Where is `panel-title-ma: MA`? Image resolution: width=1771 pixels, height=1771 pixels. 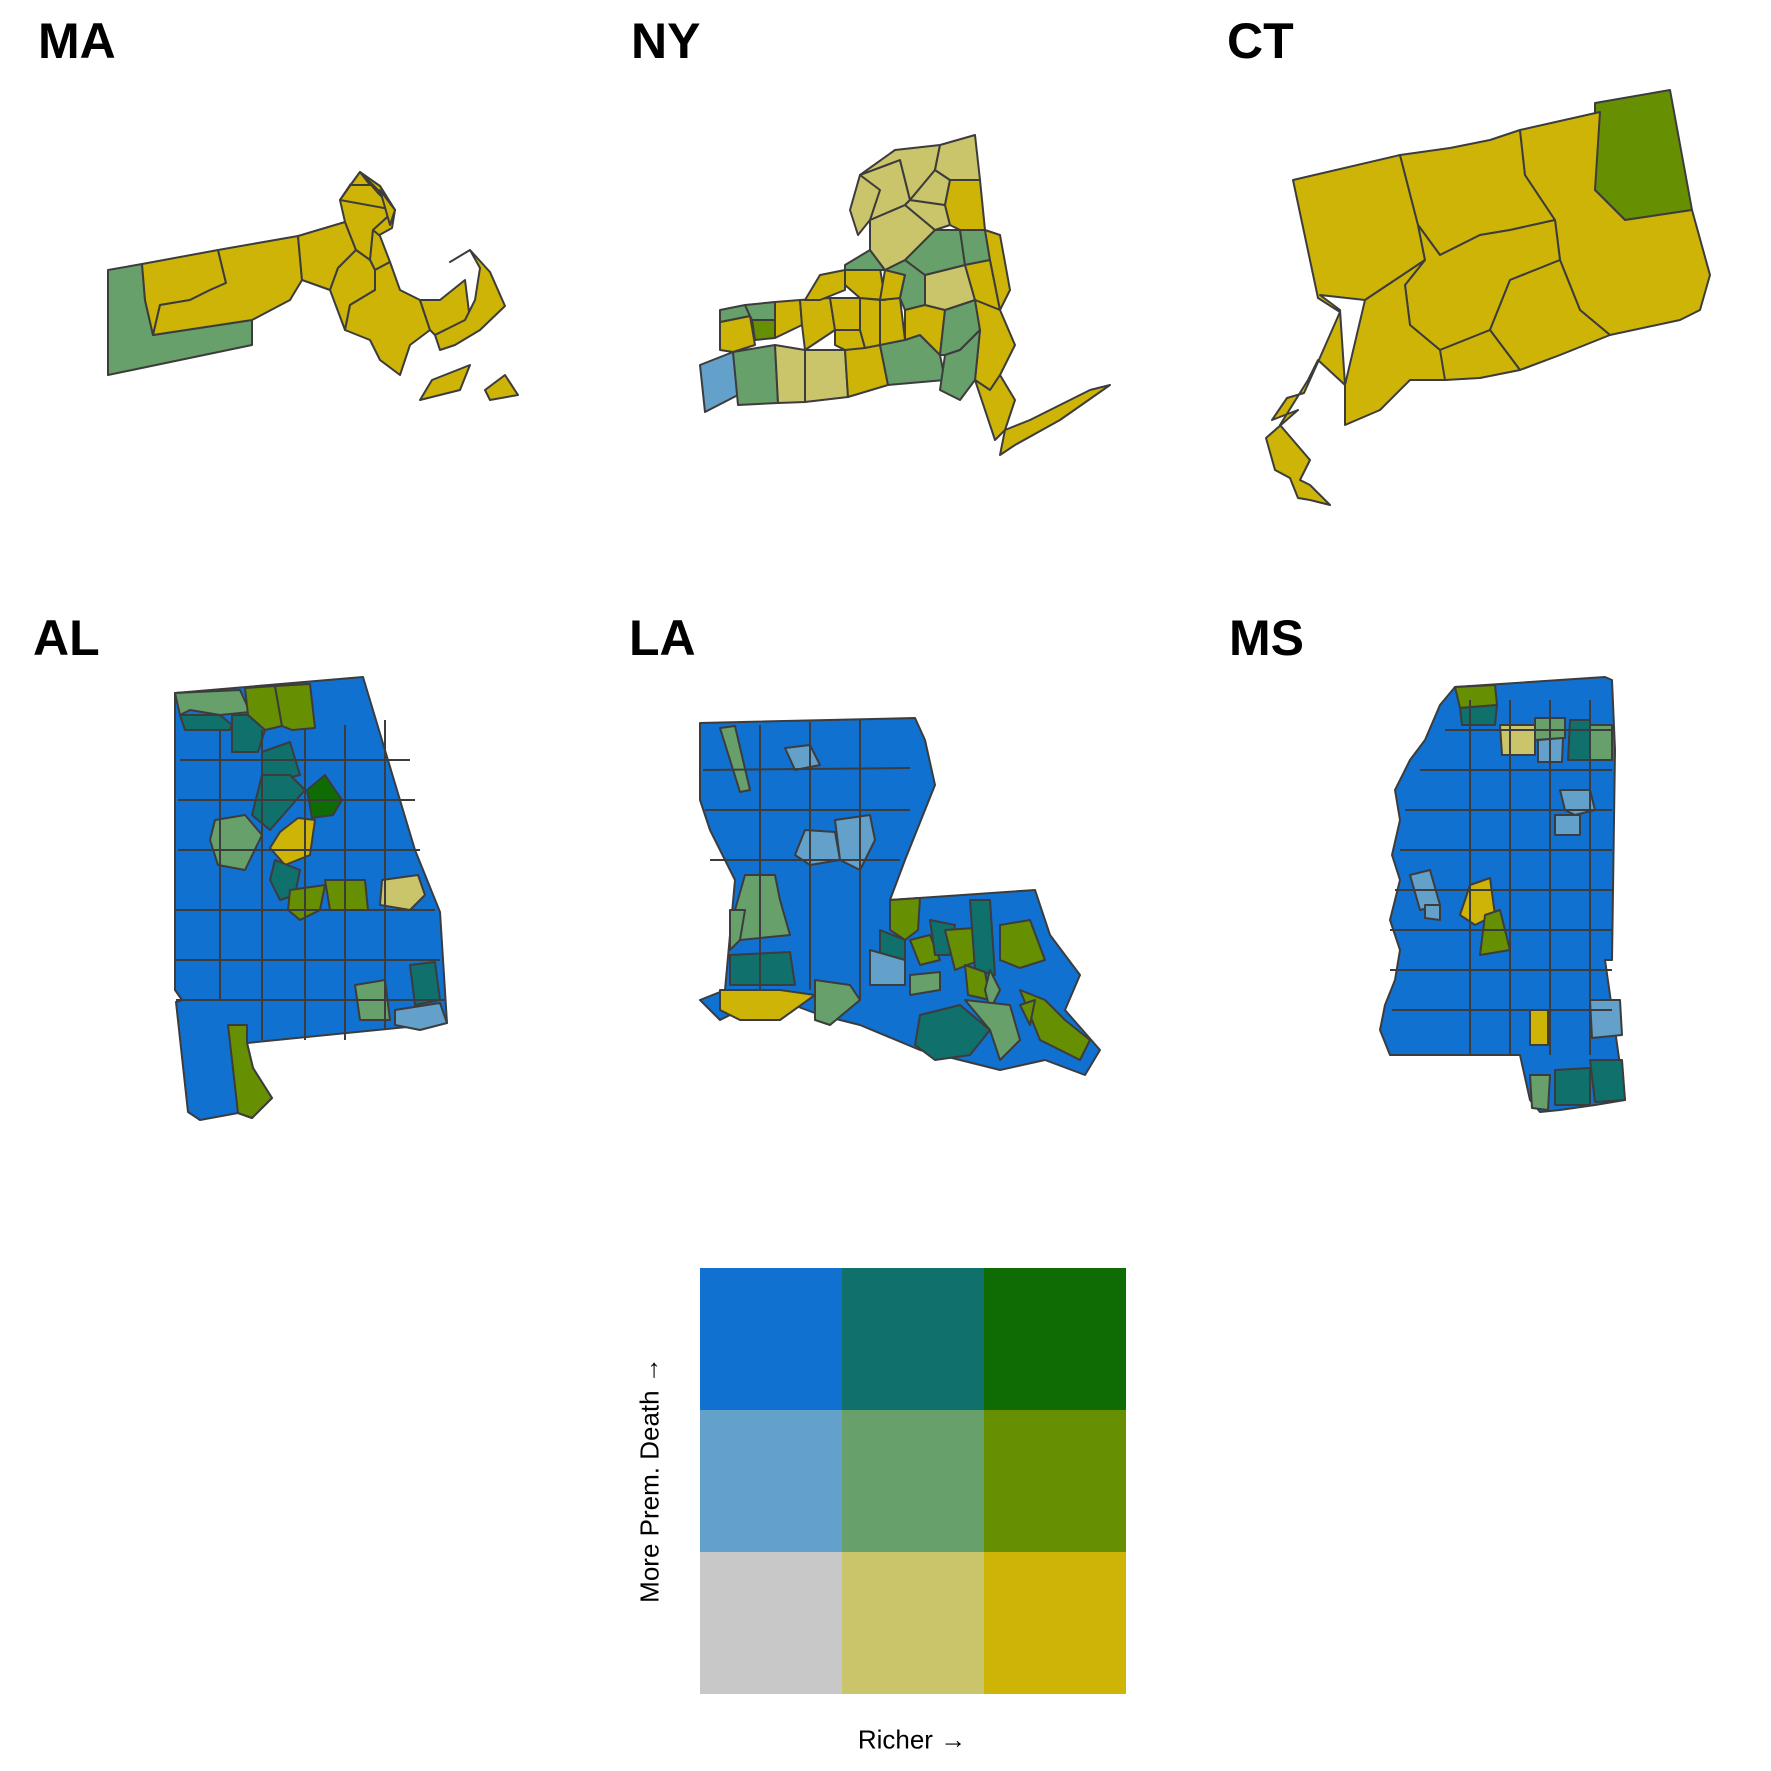 panel-title-ma: MA is located at coordinates (77, 41).